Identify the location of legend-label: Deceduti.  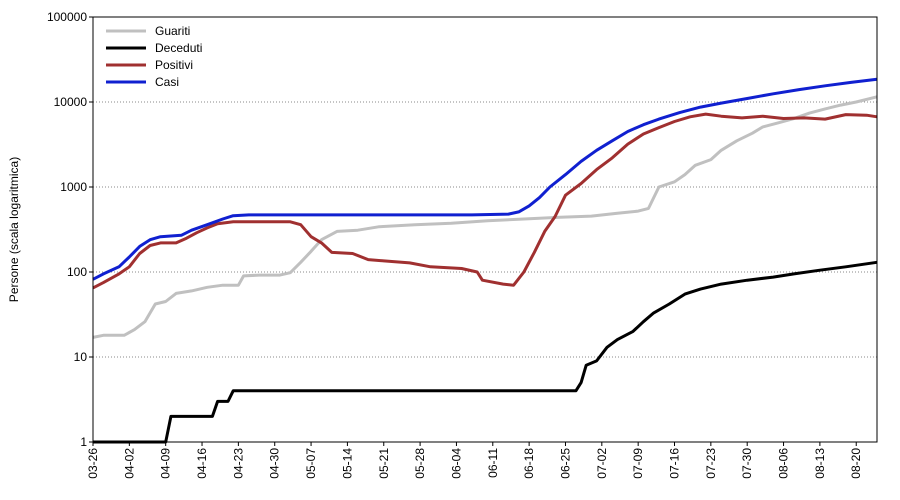
(178, 48).